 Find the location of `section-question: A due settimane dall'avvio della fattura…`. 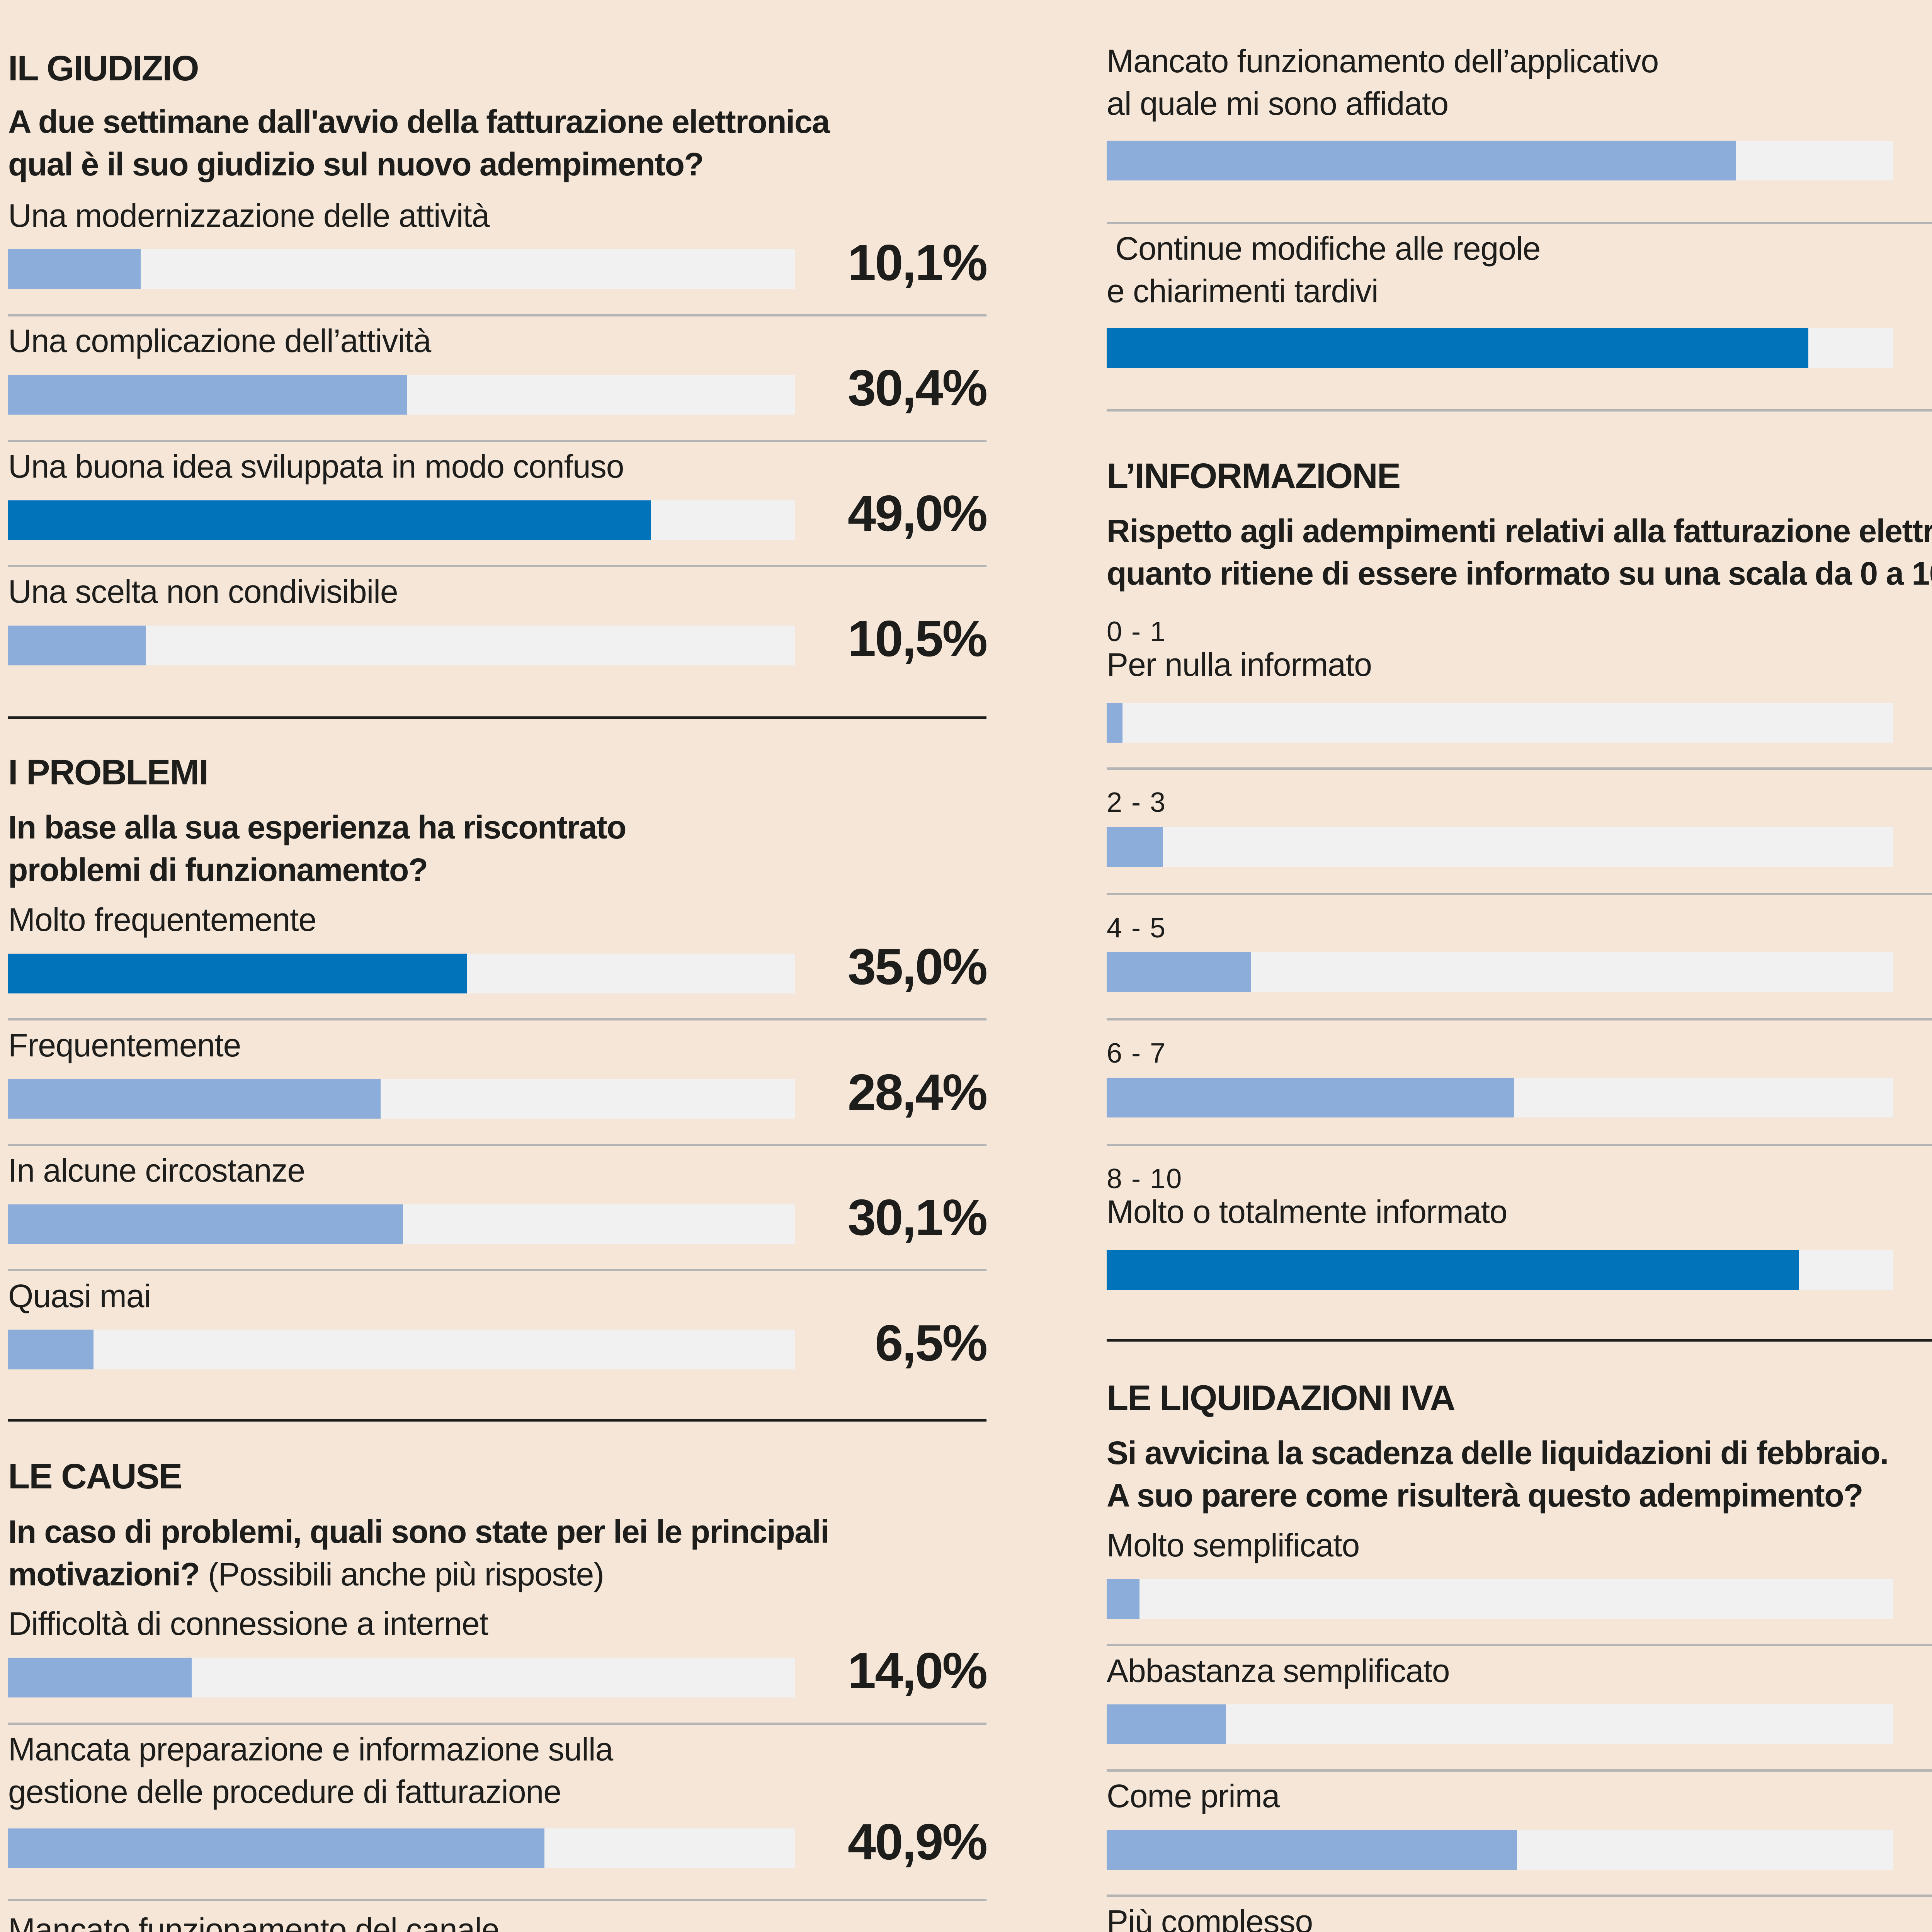

section-question: A due settimane dall'avvio della fattura… is located at coordinates (419, 143).